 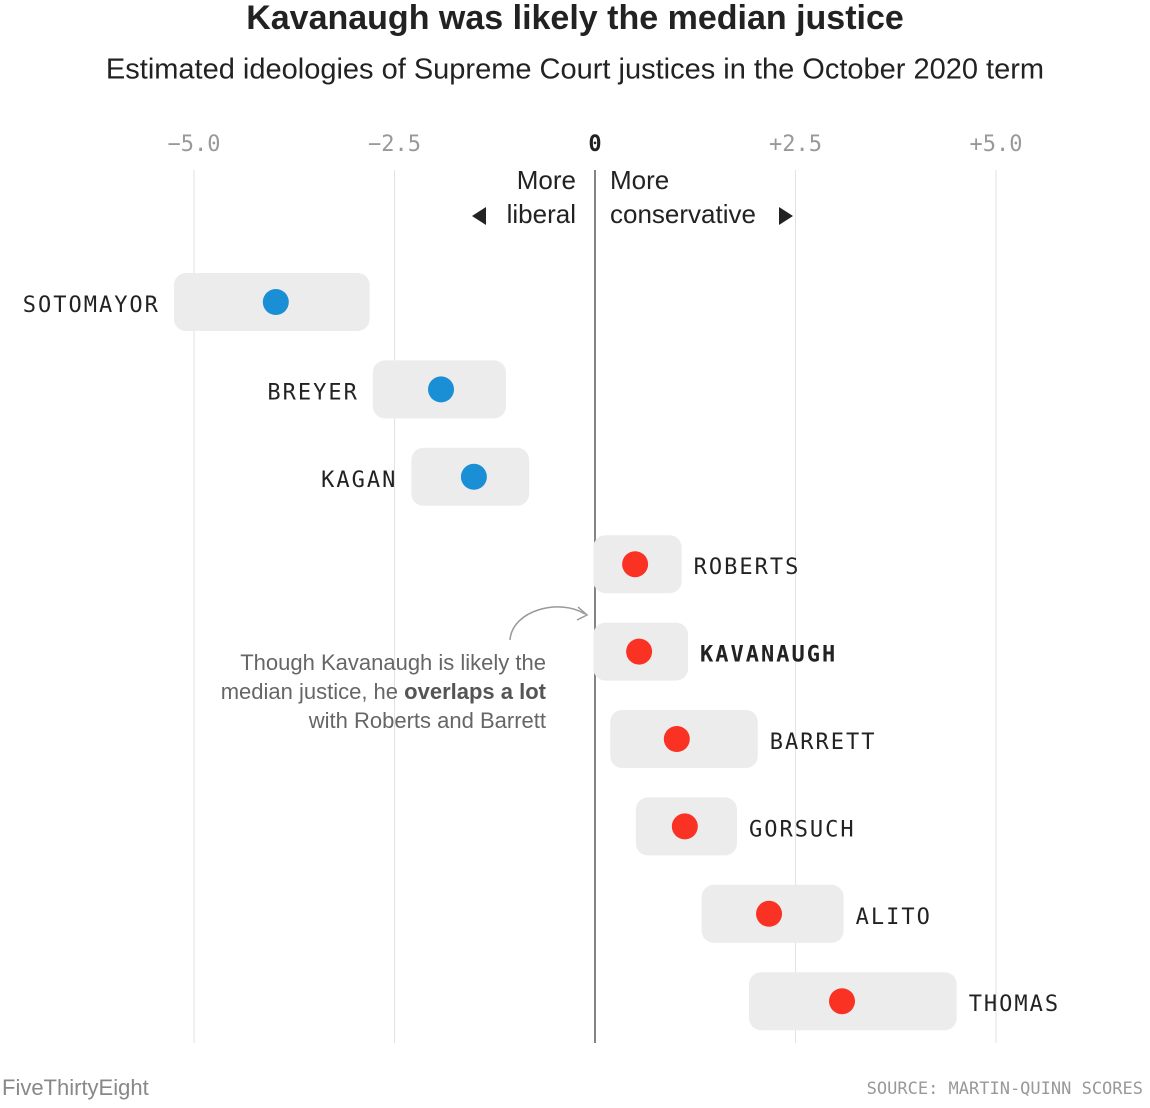 I want to click on right-label: conservative, so click(x=683, y=214).